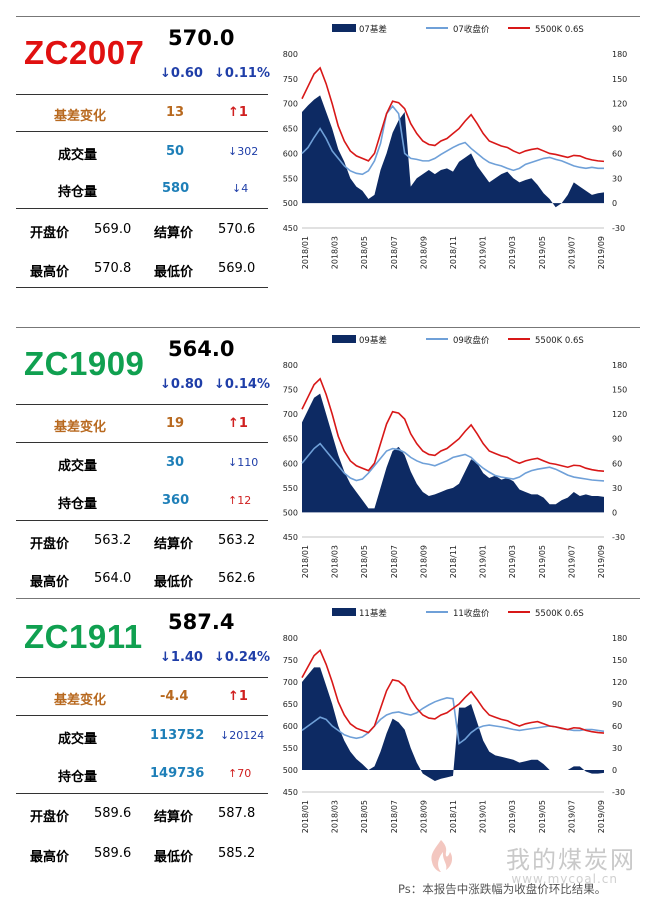 The height and width of the screenshot is (899, 656). I want to click on open-value: 569.0, so click(113, 229).